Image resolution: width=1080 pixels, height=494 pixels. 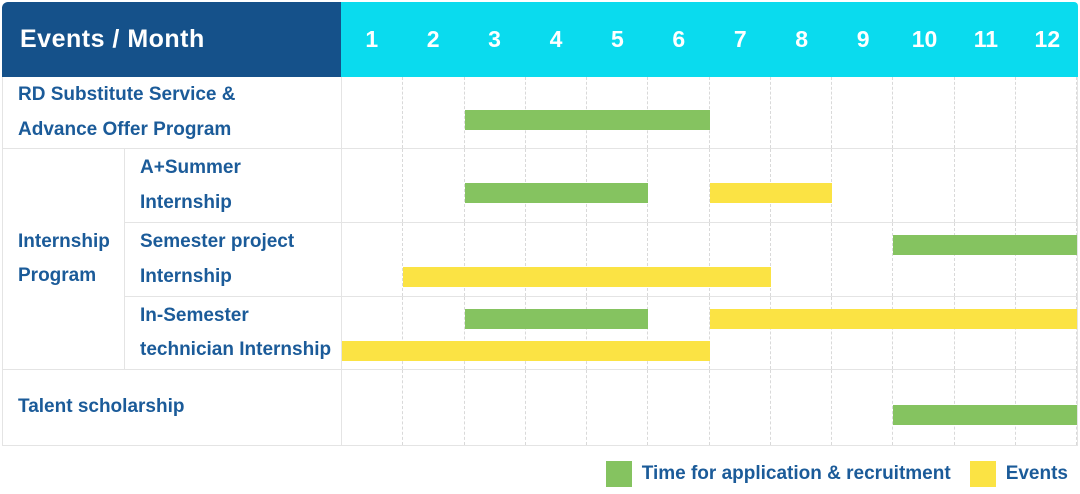 What do you see at coordinates (924, 39) in the screenshot?
I see `month-label: 10` at bounding box center [924, 39].